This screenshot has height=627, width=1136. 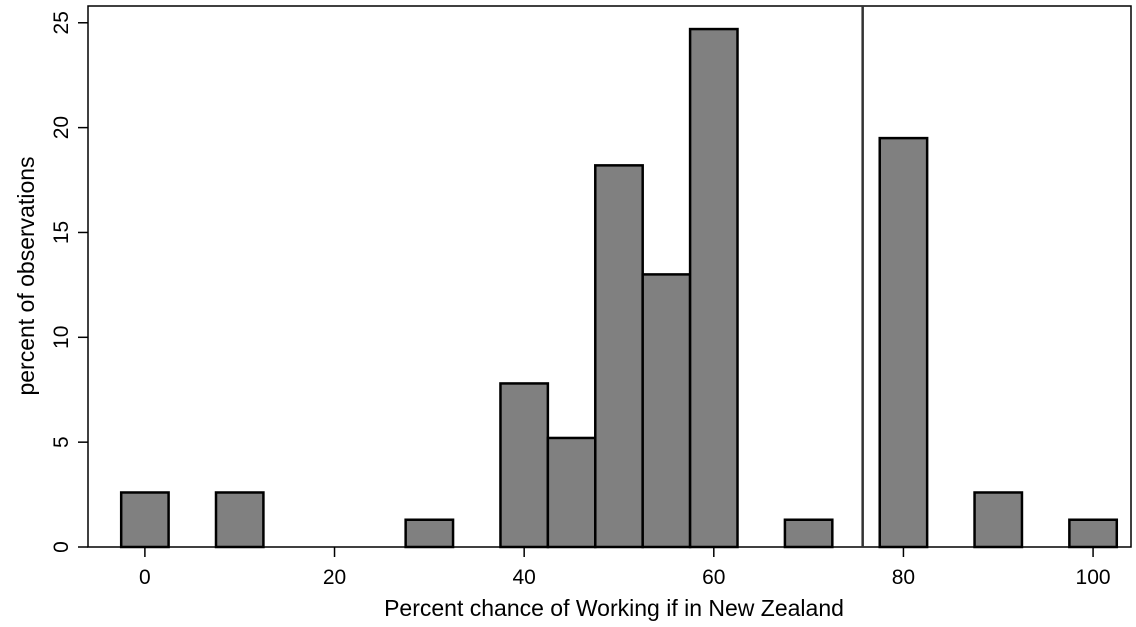 I want to click on y-tick-label-25: 25, so click(x=61, y=22).